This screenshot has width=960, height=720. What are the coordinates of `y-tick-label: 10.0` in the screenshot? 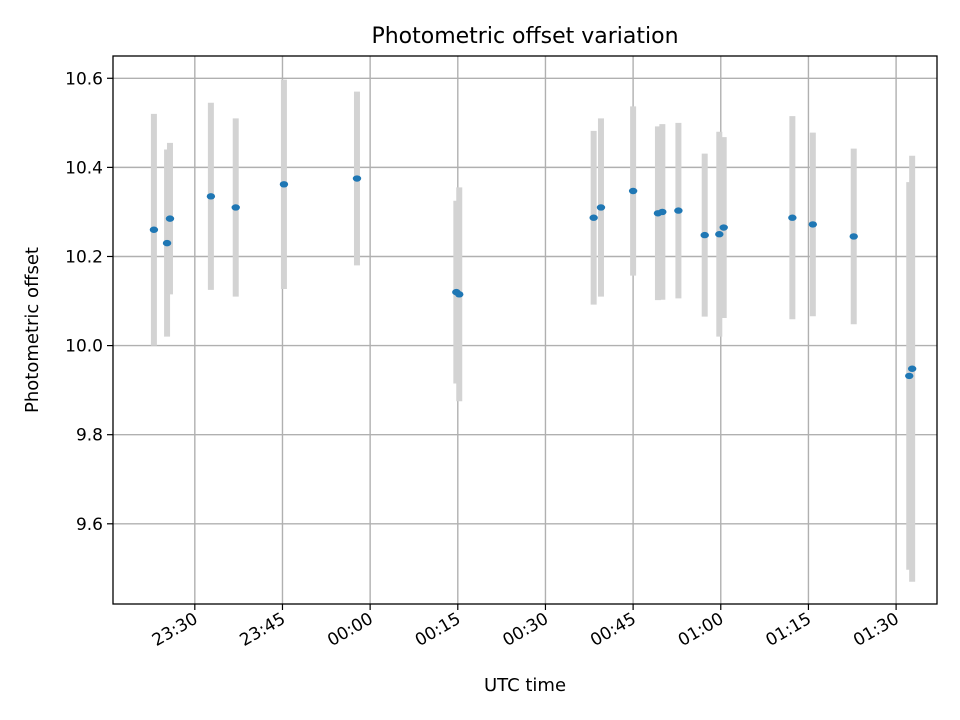 It's located at (84, 347).